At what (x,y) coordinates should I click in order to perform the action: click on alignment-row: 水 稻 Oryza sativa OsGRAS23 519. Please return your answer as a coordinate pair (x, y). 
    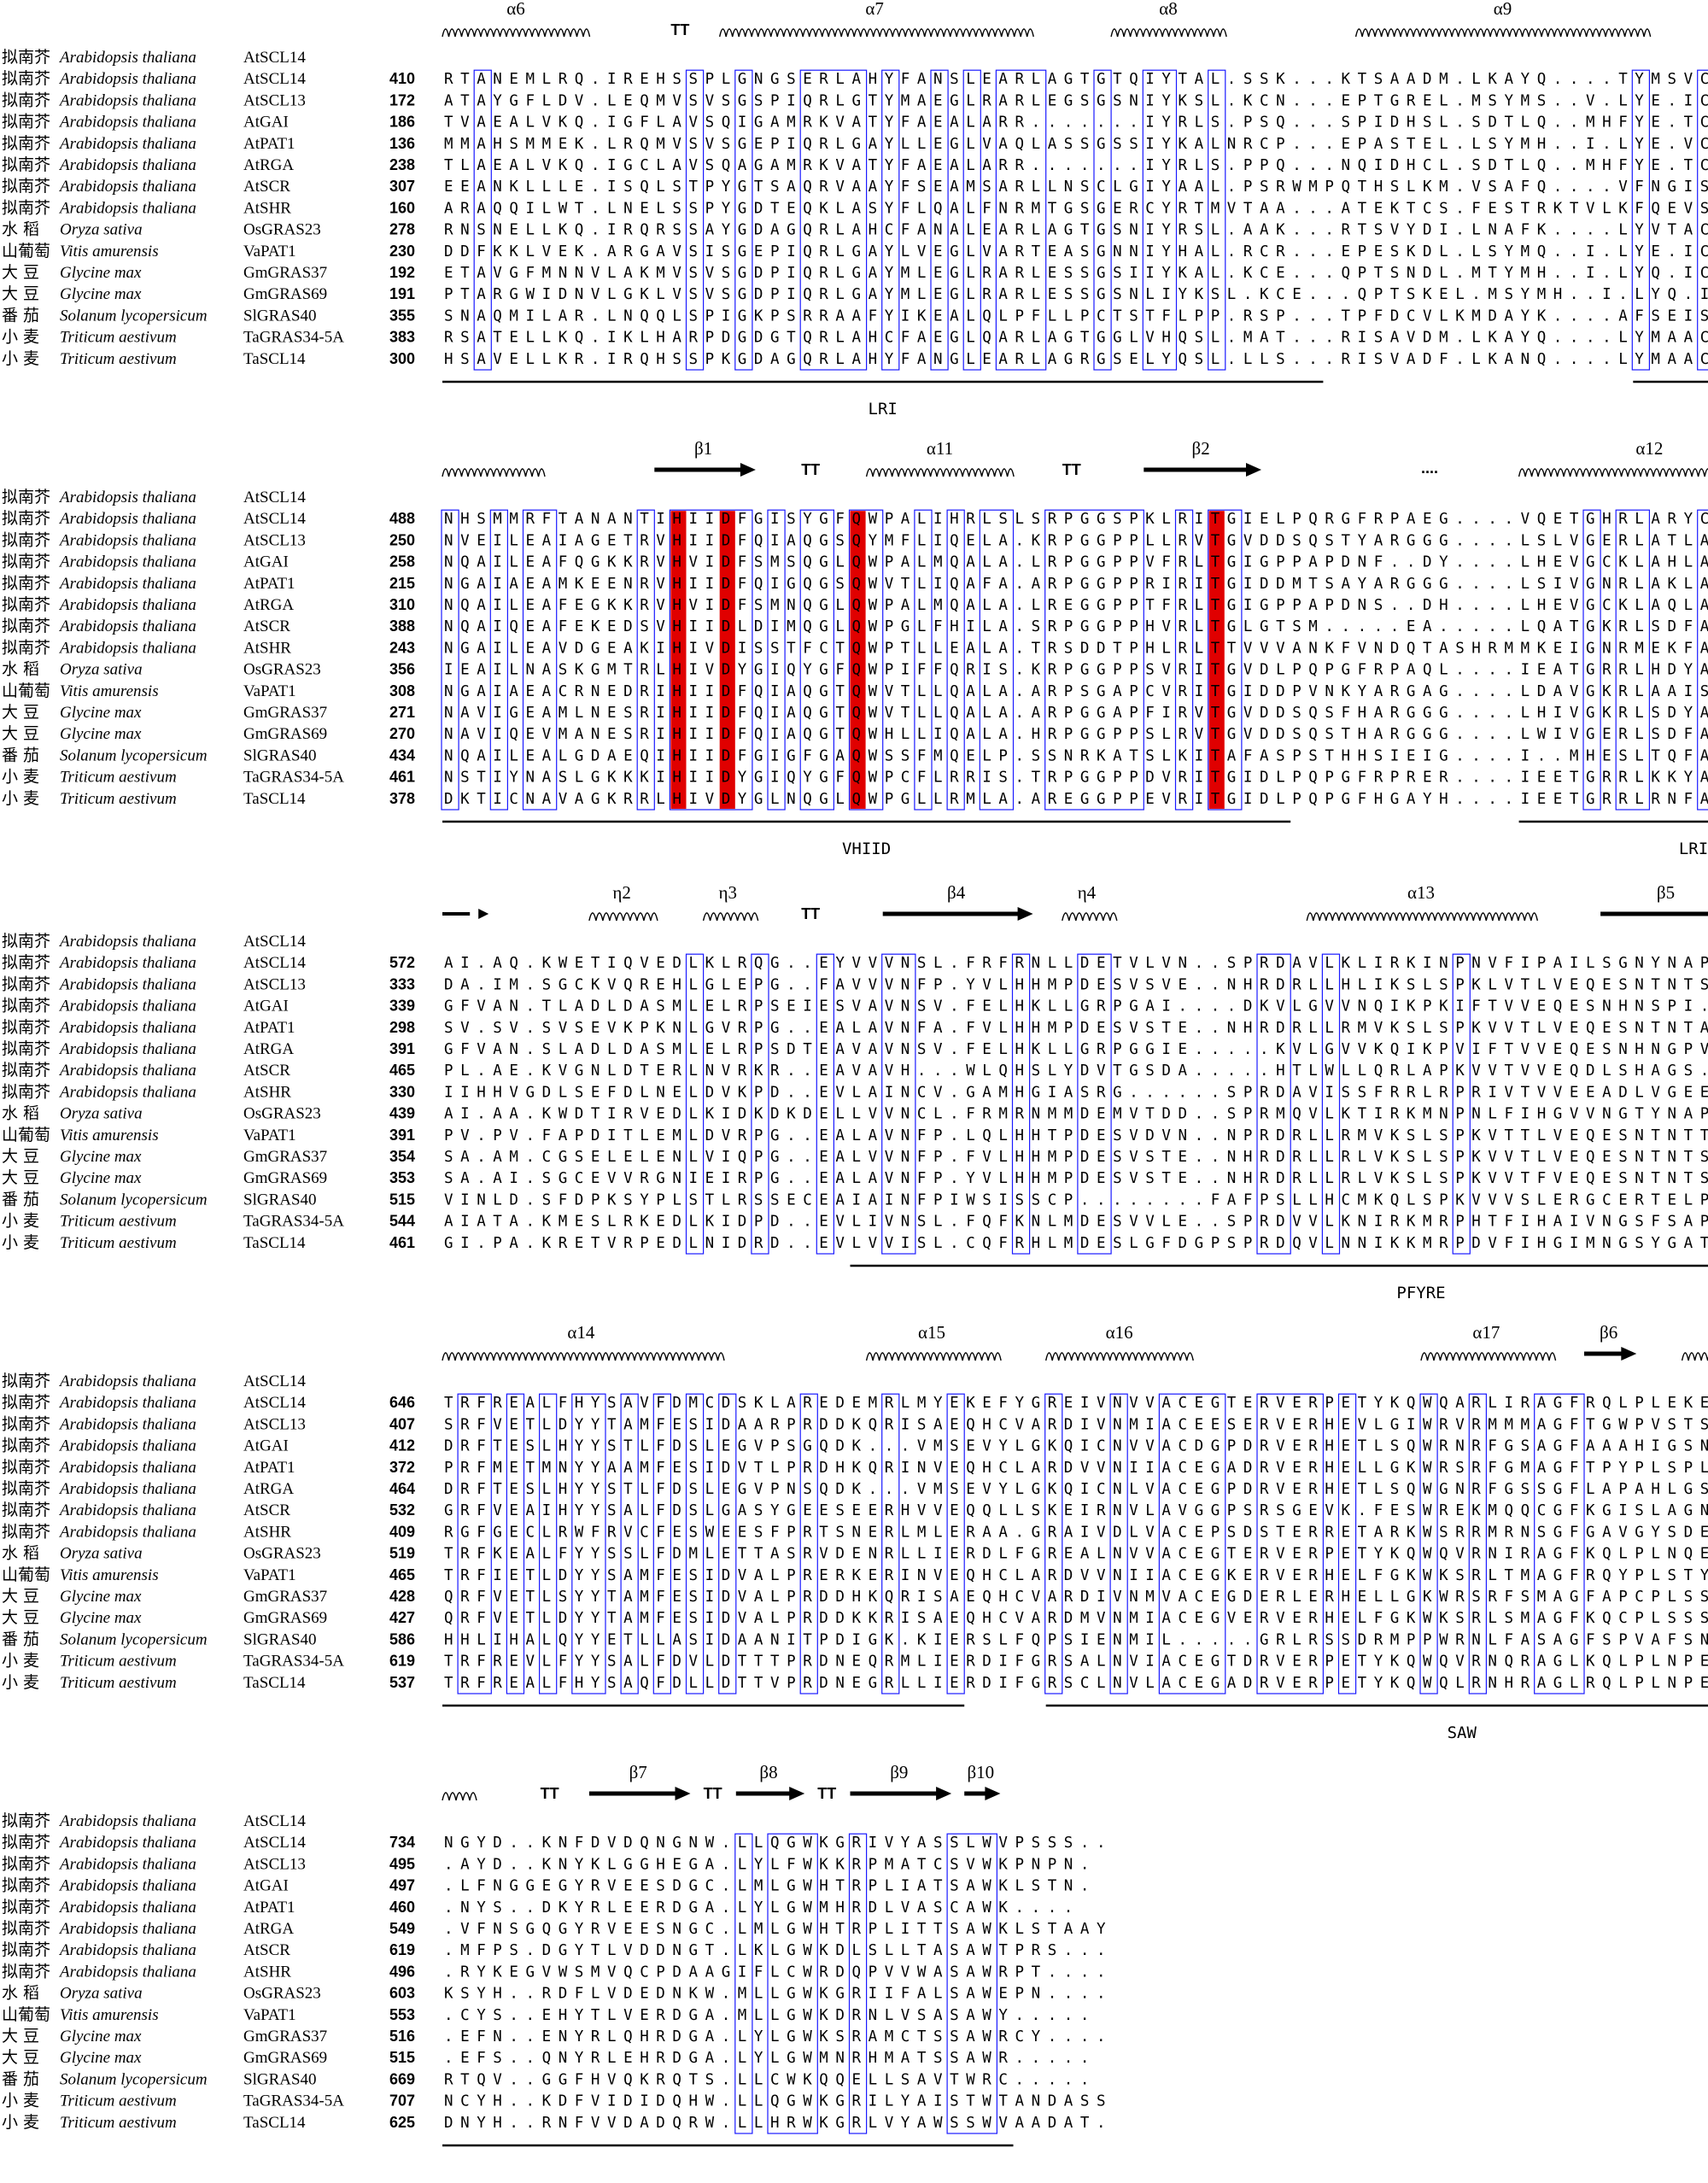
    Looking at the image, I should click on (208, 1553).